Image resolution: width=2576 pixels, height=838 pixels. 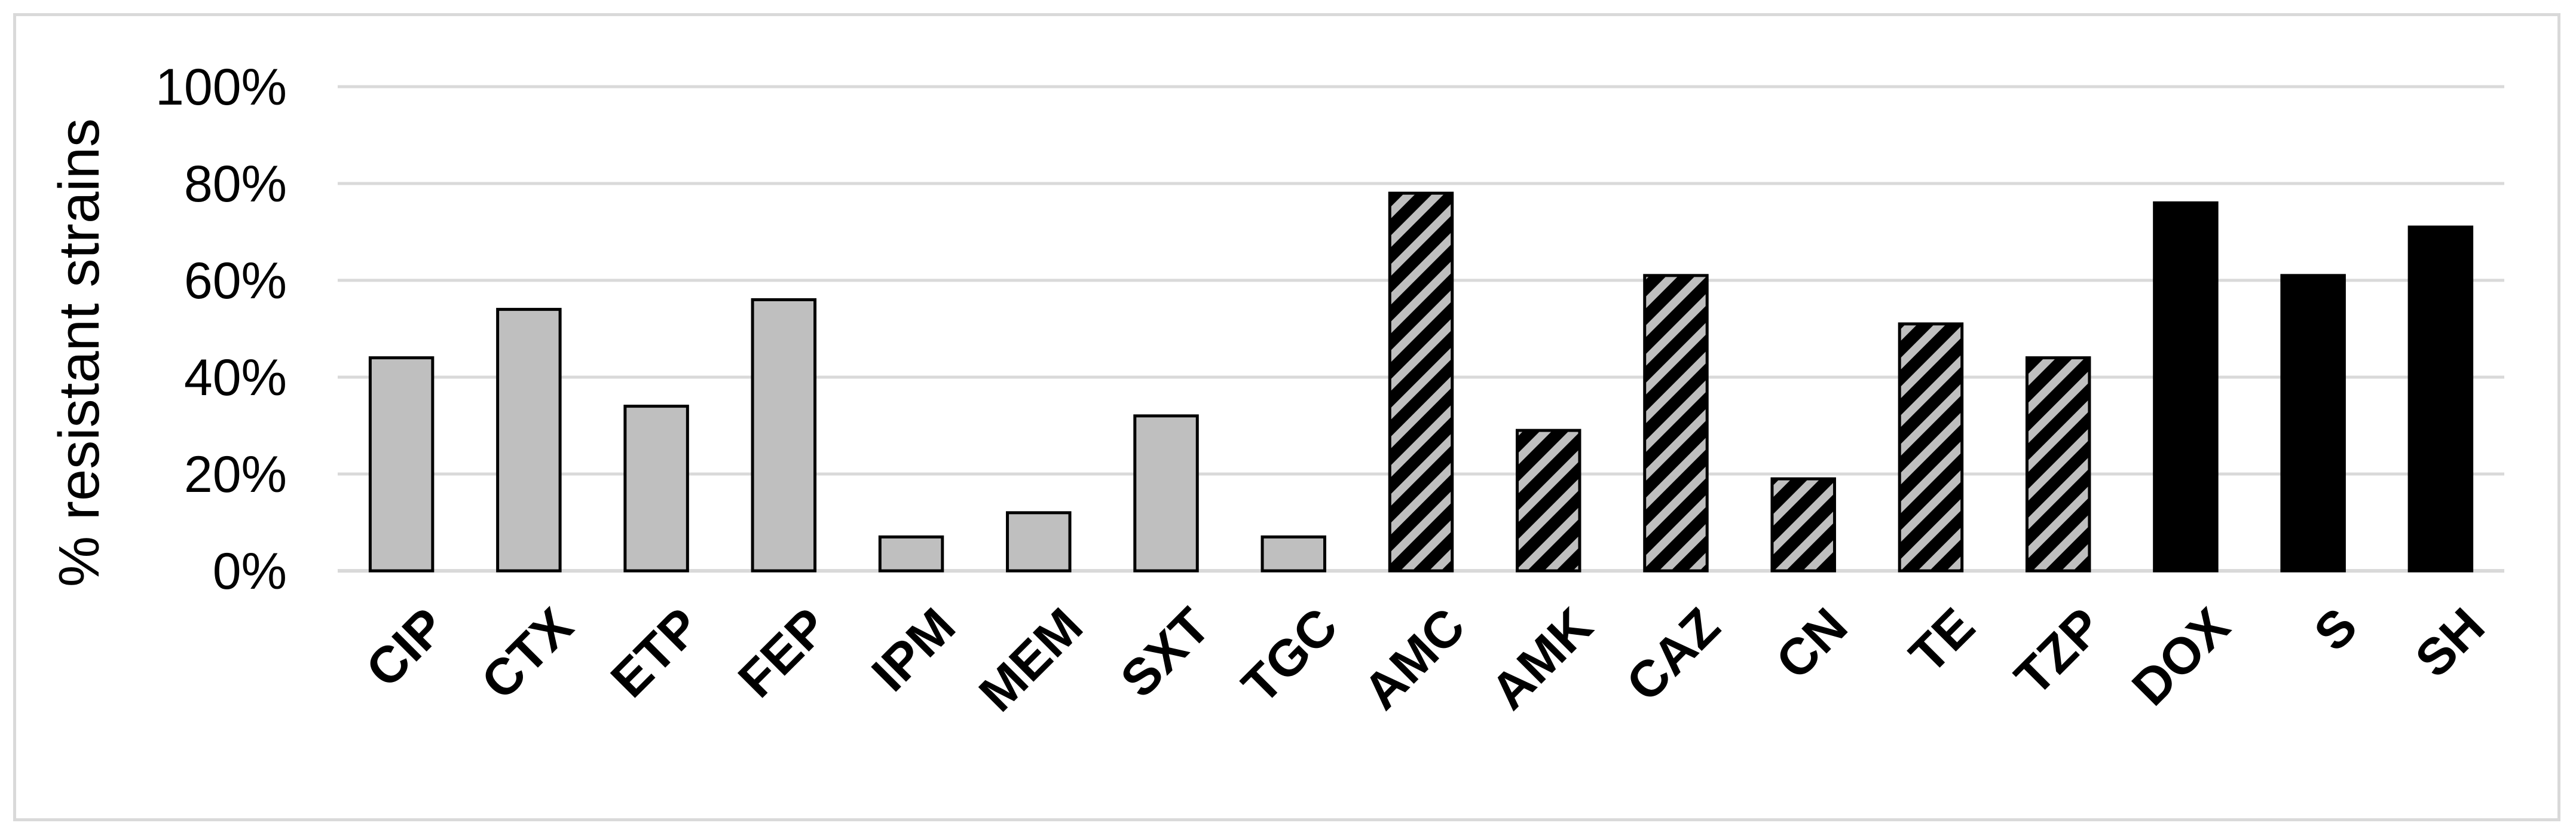 What do you see at coordinates (79, 352) in the screenshot?
I see `y-axis-title: % resistant strains` at bounding box center [79, 352].